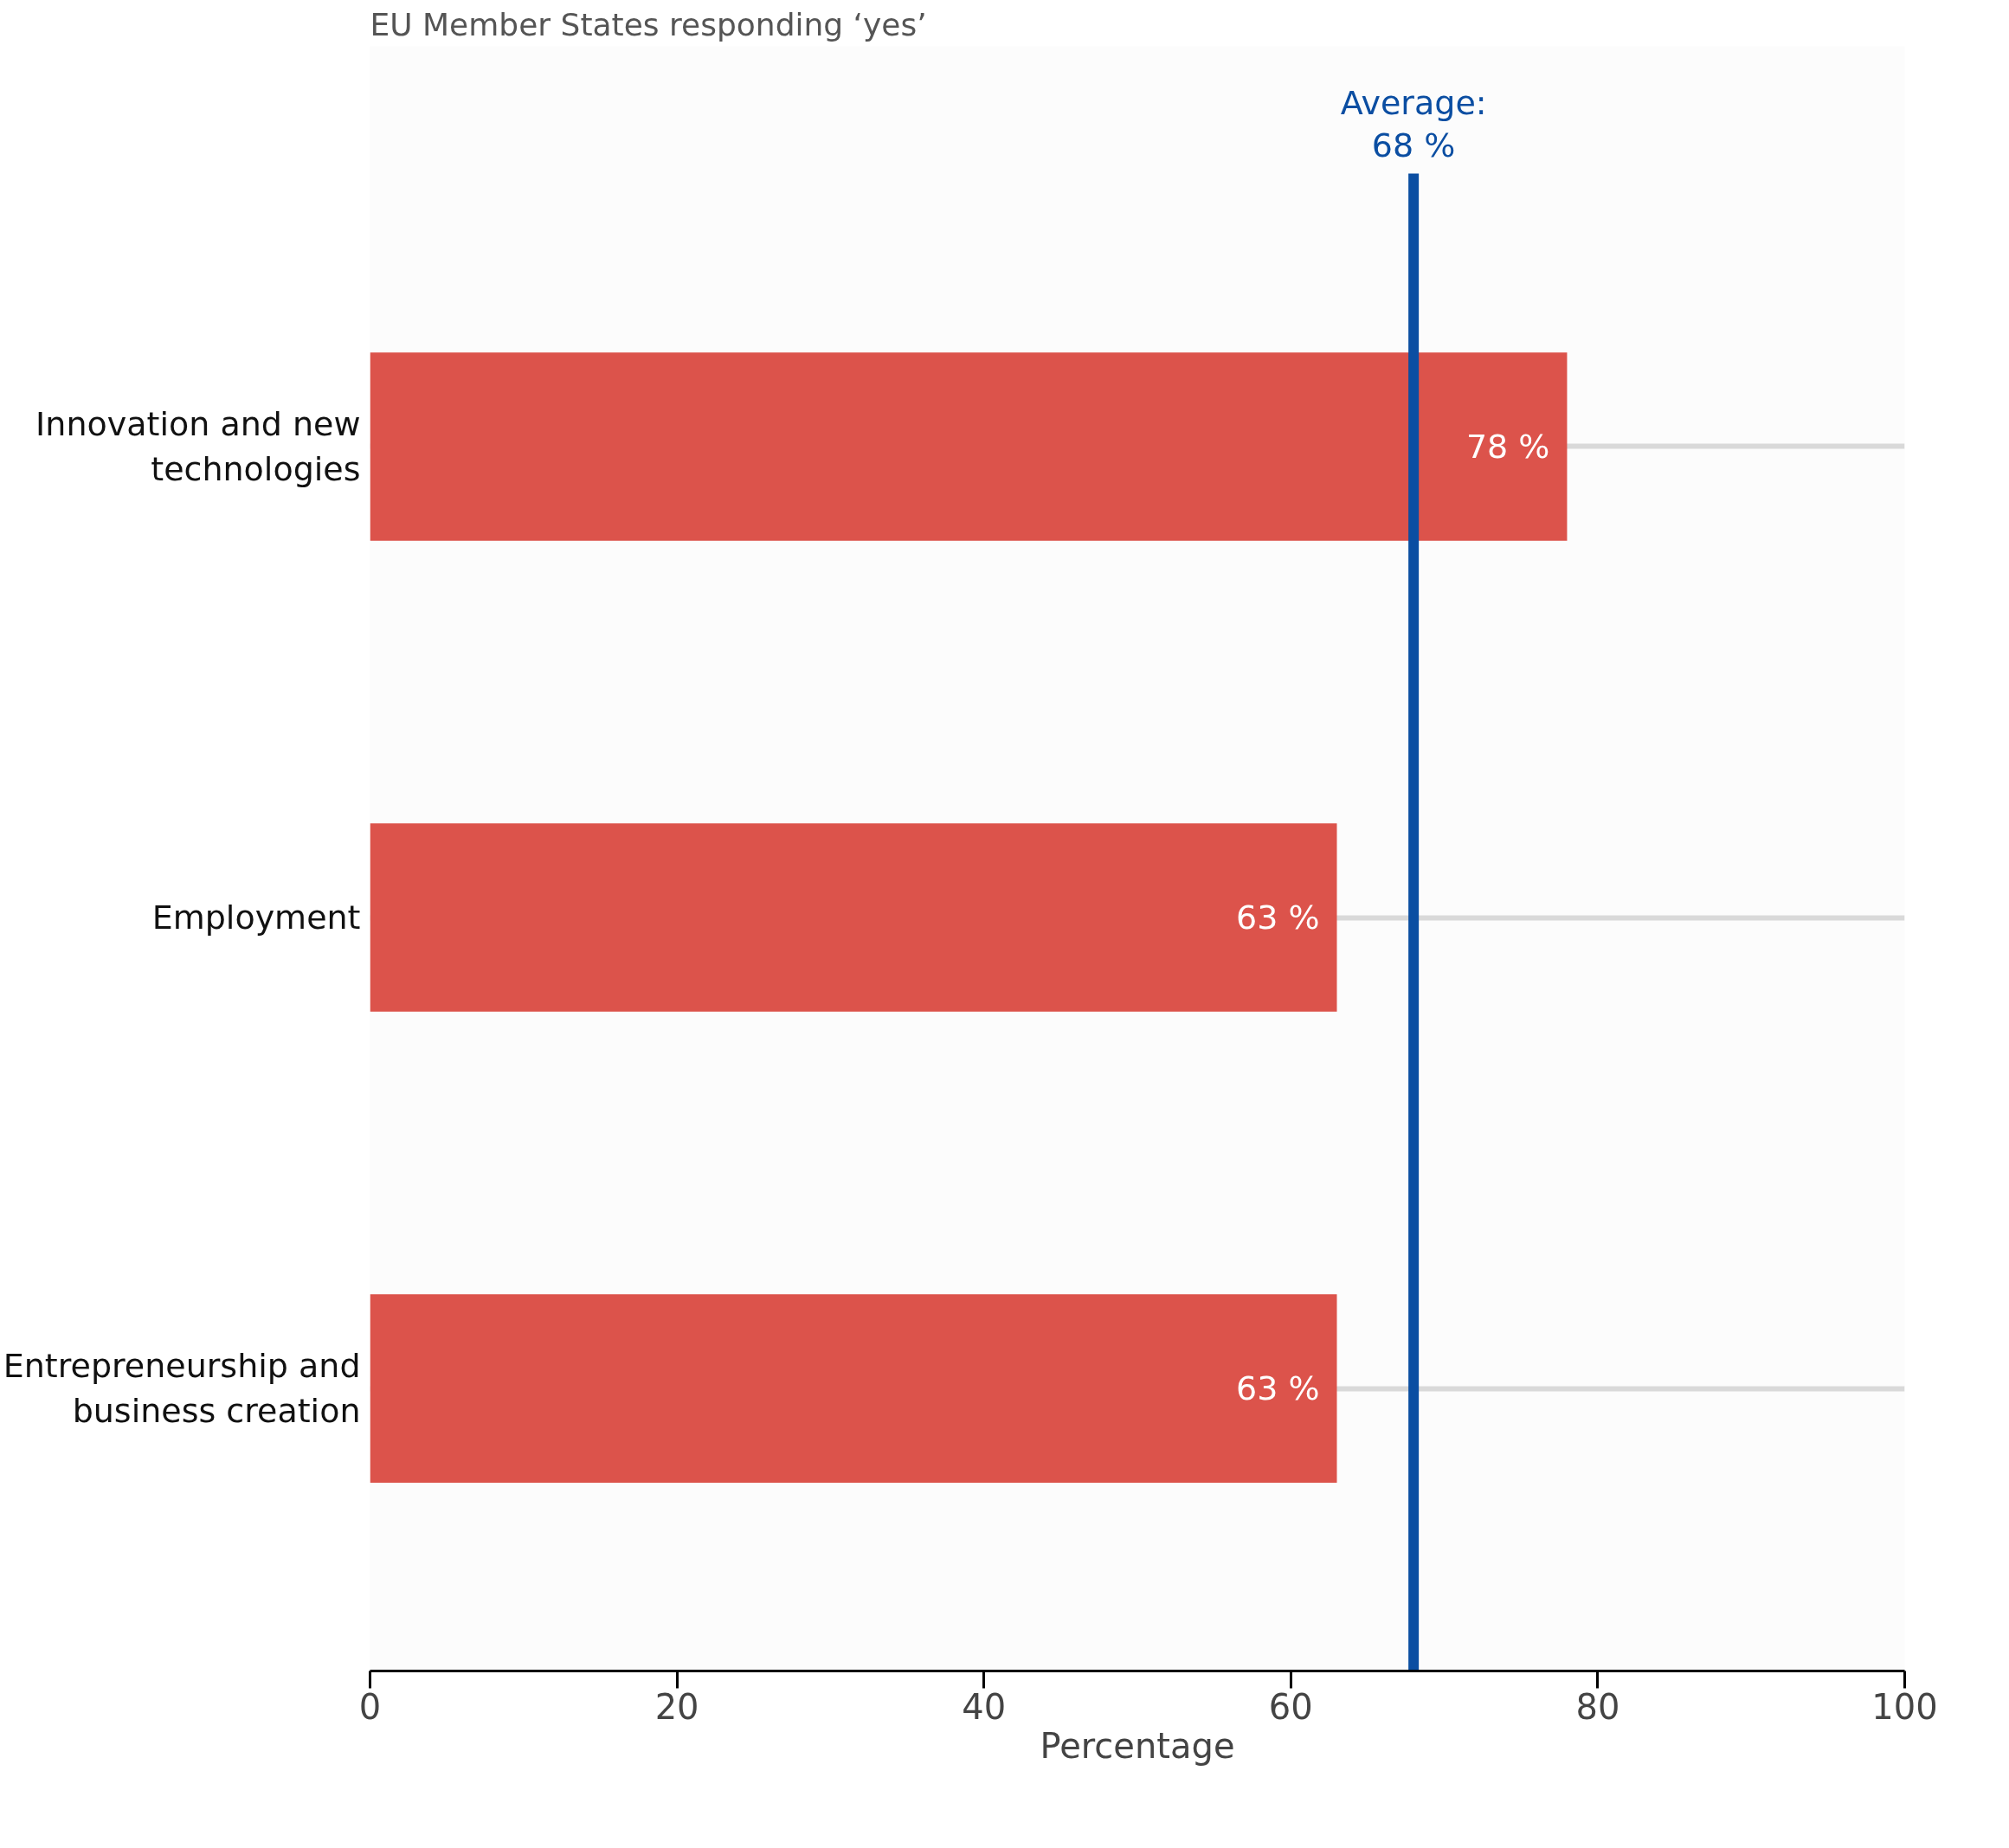 Image resolution: width=2009 pixels, height=1848 pixels. I want to click on x-tick-label: 40, so click(984, 1706).